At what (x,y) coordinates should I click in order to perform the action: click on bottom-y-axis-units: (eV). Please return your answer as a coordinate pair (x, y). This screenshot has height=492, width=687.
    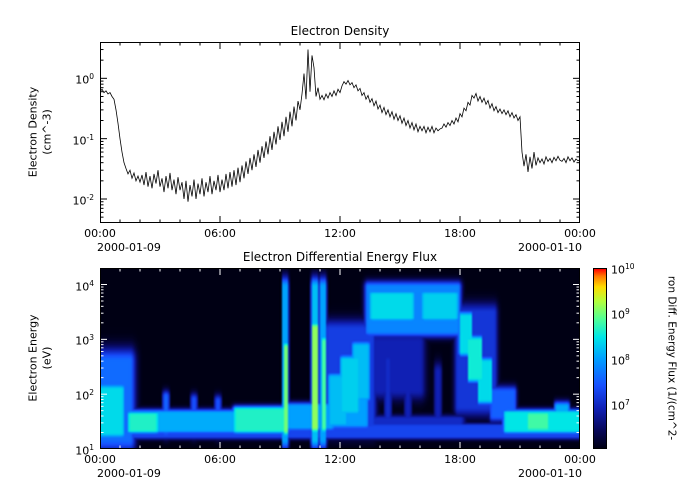
    Looking at the image, I should click on (47, 358).